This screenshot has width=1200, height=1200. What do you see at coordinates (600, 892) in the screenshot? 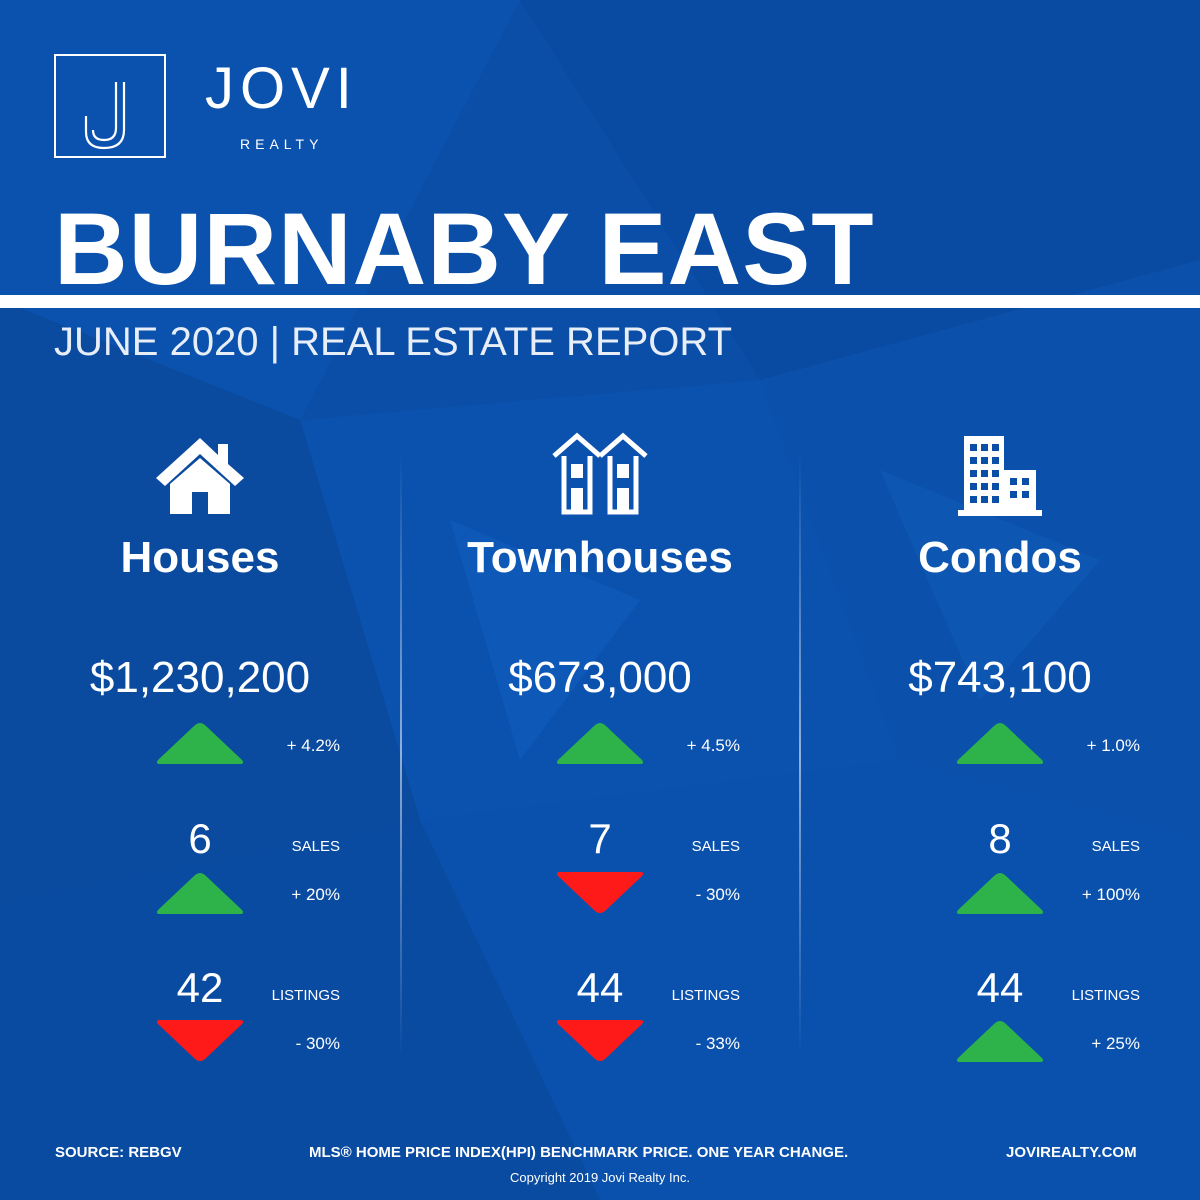
I see `sales-down-arrow-icon` at bounding box center [600, 892].